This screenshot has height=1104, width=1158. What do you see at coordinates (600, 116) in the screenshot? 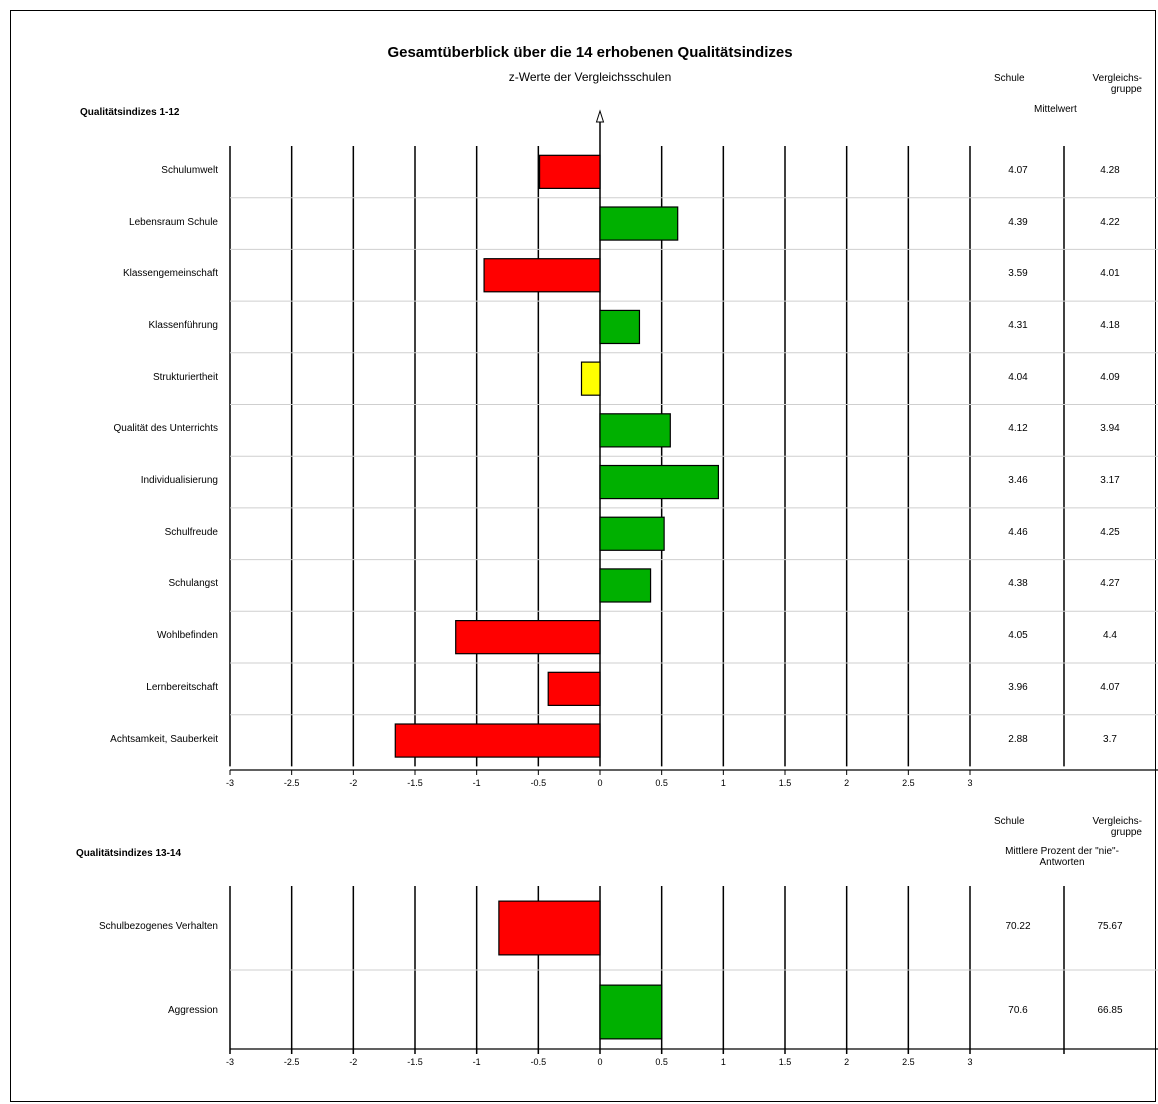
I see `zero-axis-arrow` at bounding box center [600, 116].